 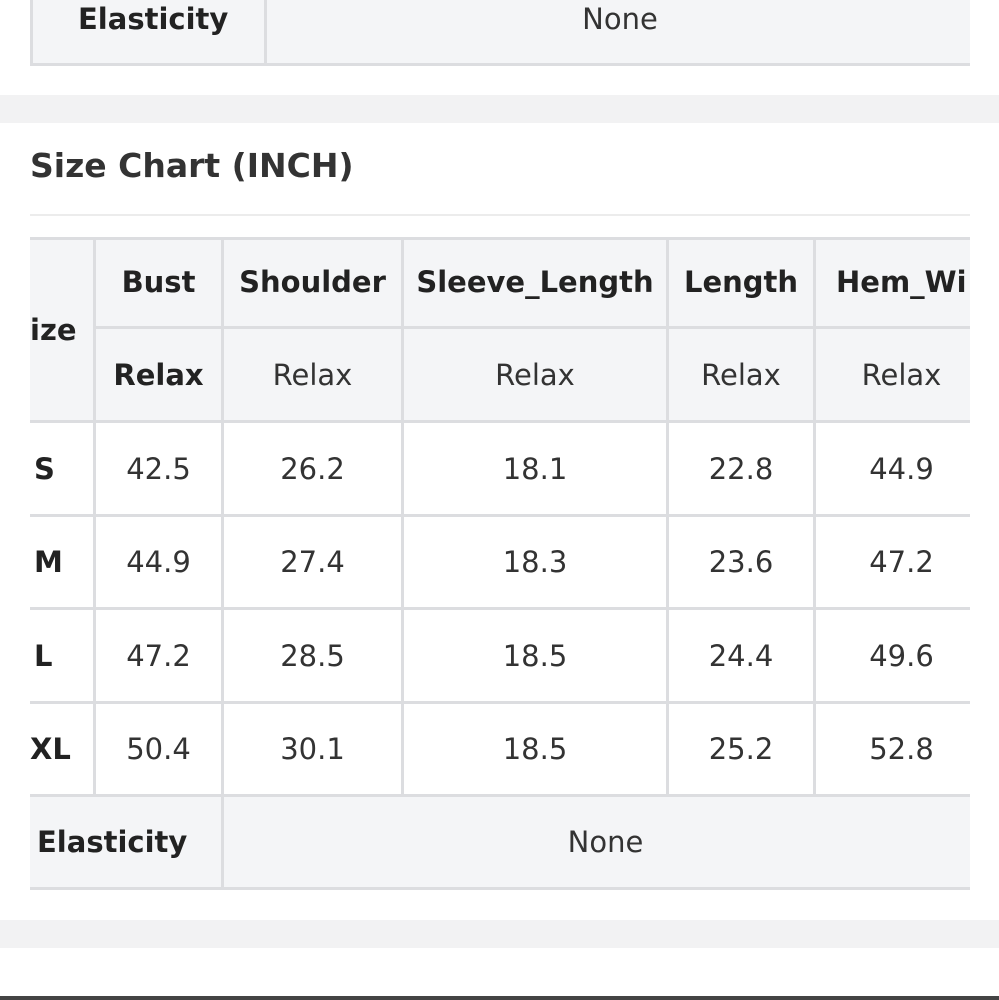 I want to click on measurement: 25.2, so click(x=742, y=750).